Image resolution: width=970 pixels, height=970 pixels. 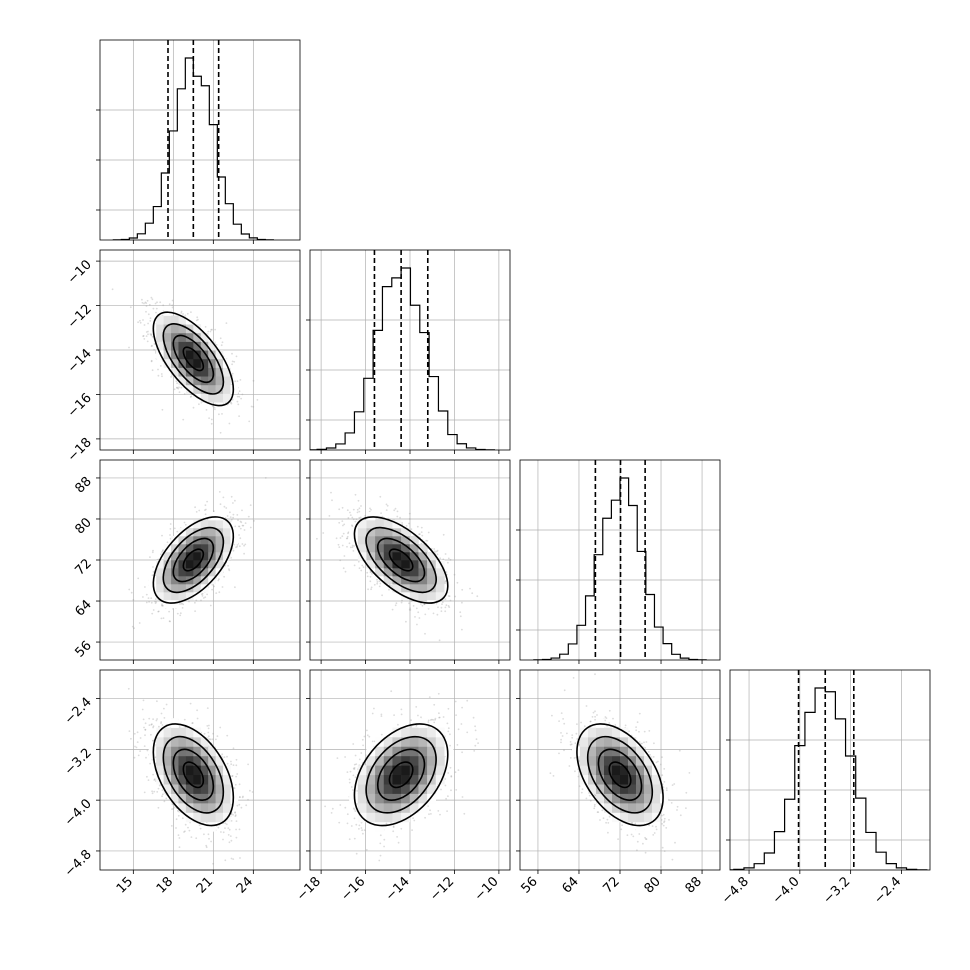 I want to click on panel-1-0: −10−12−14−16−18, so click(x=183, y=357).